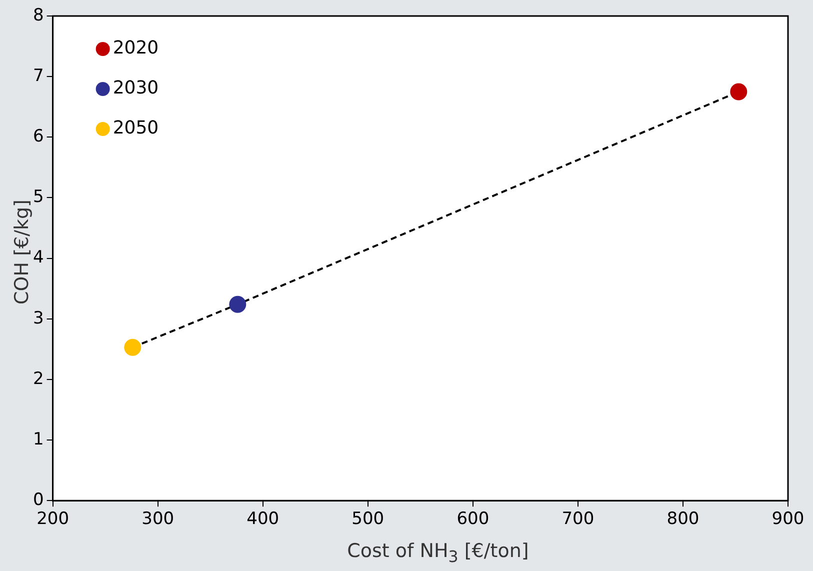  Describe the element at coordinates (683, 519) in the screenshot. I see `x-tick-label: 800` at that location.